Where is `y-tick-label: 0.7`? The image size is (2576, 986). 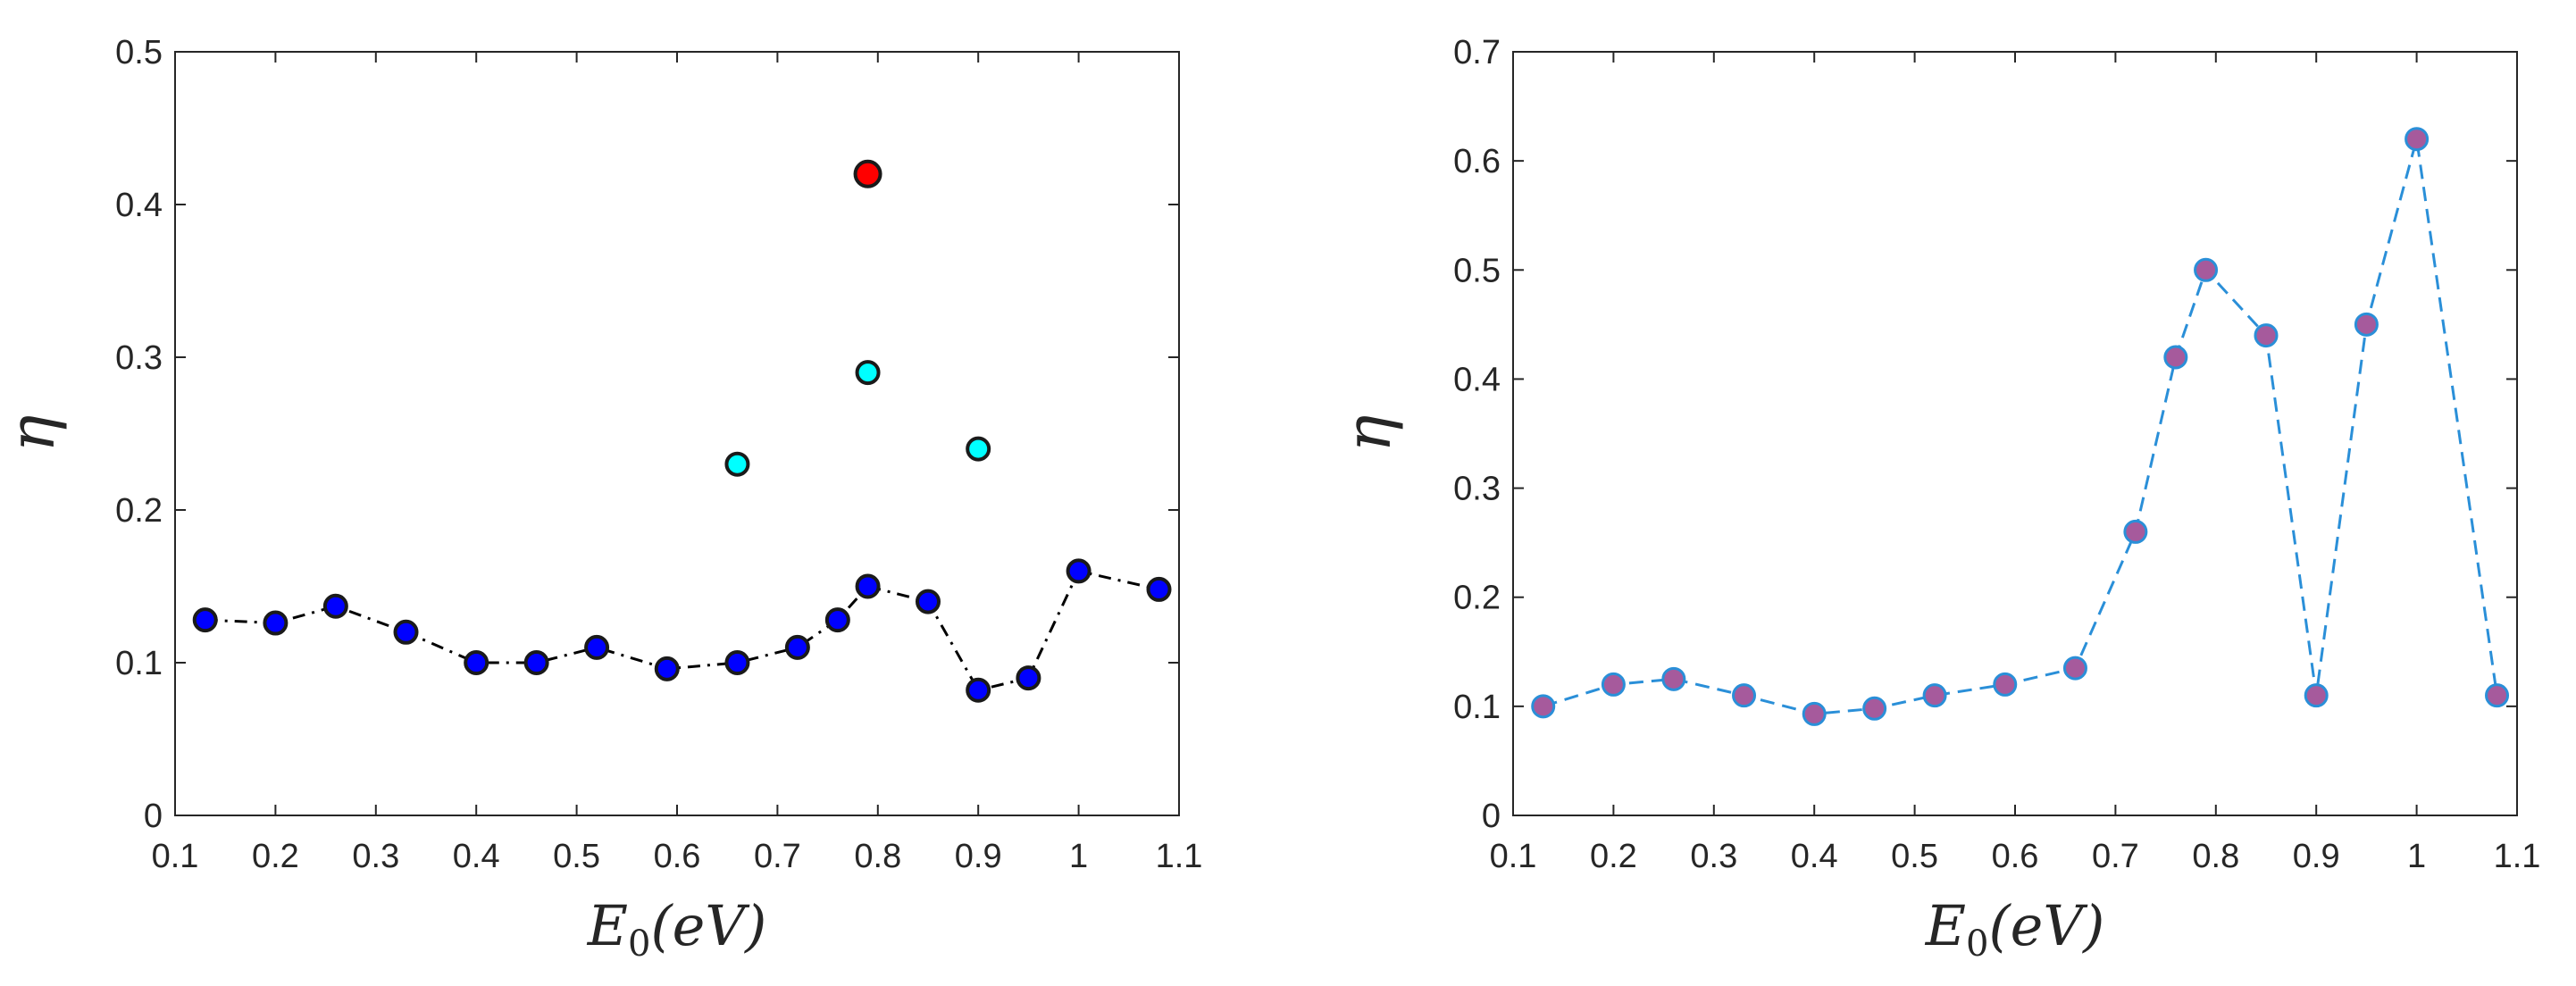 y-tick-label: 0.7 is located at coordinates (1477, 52).